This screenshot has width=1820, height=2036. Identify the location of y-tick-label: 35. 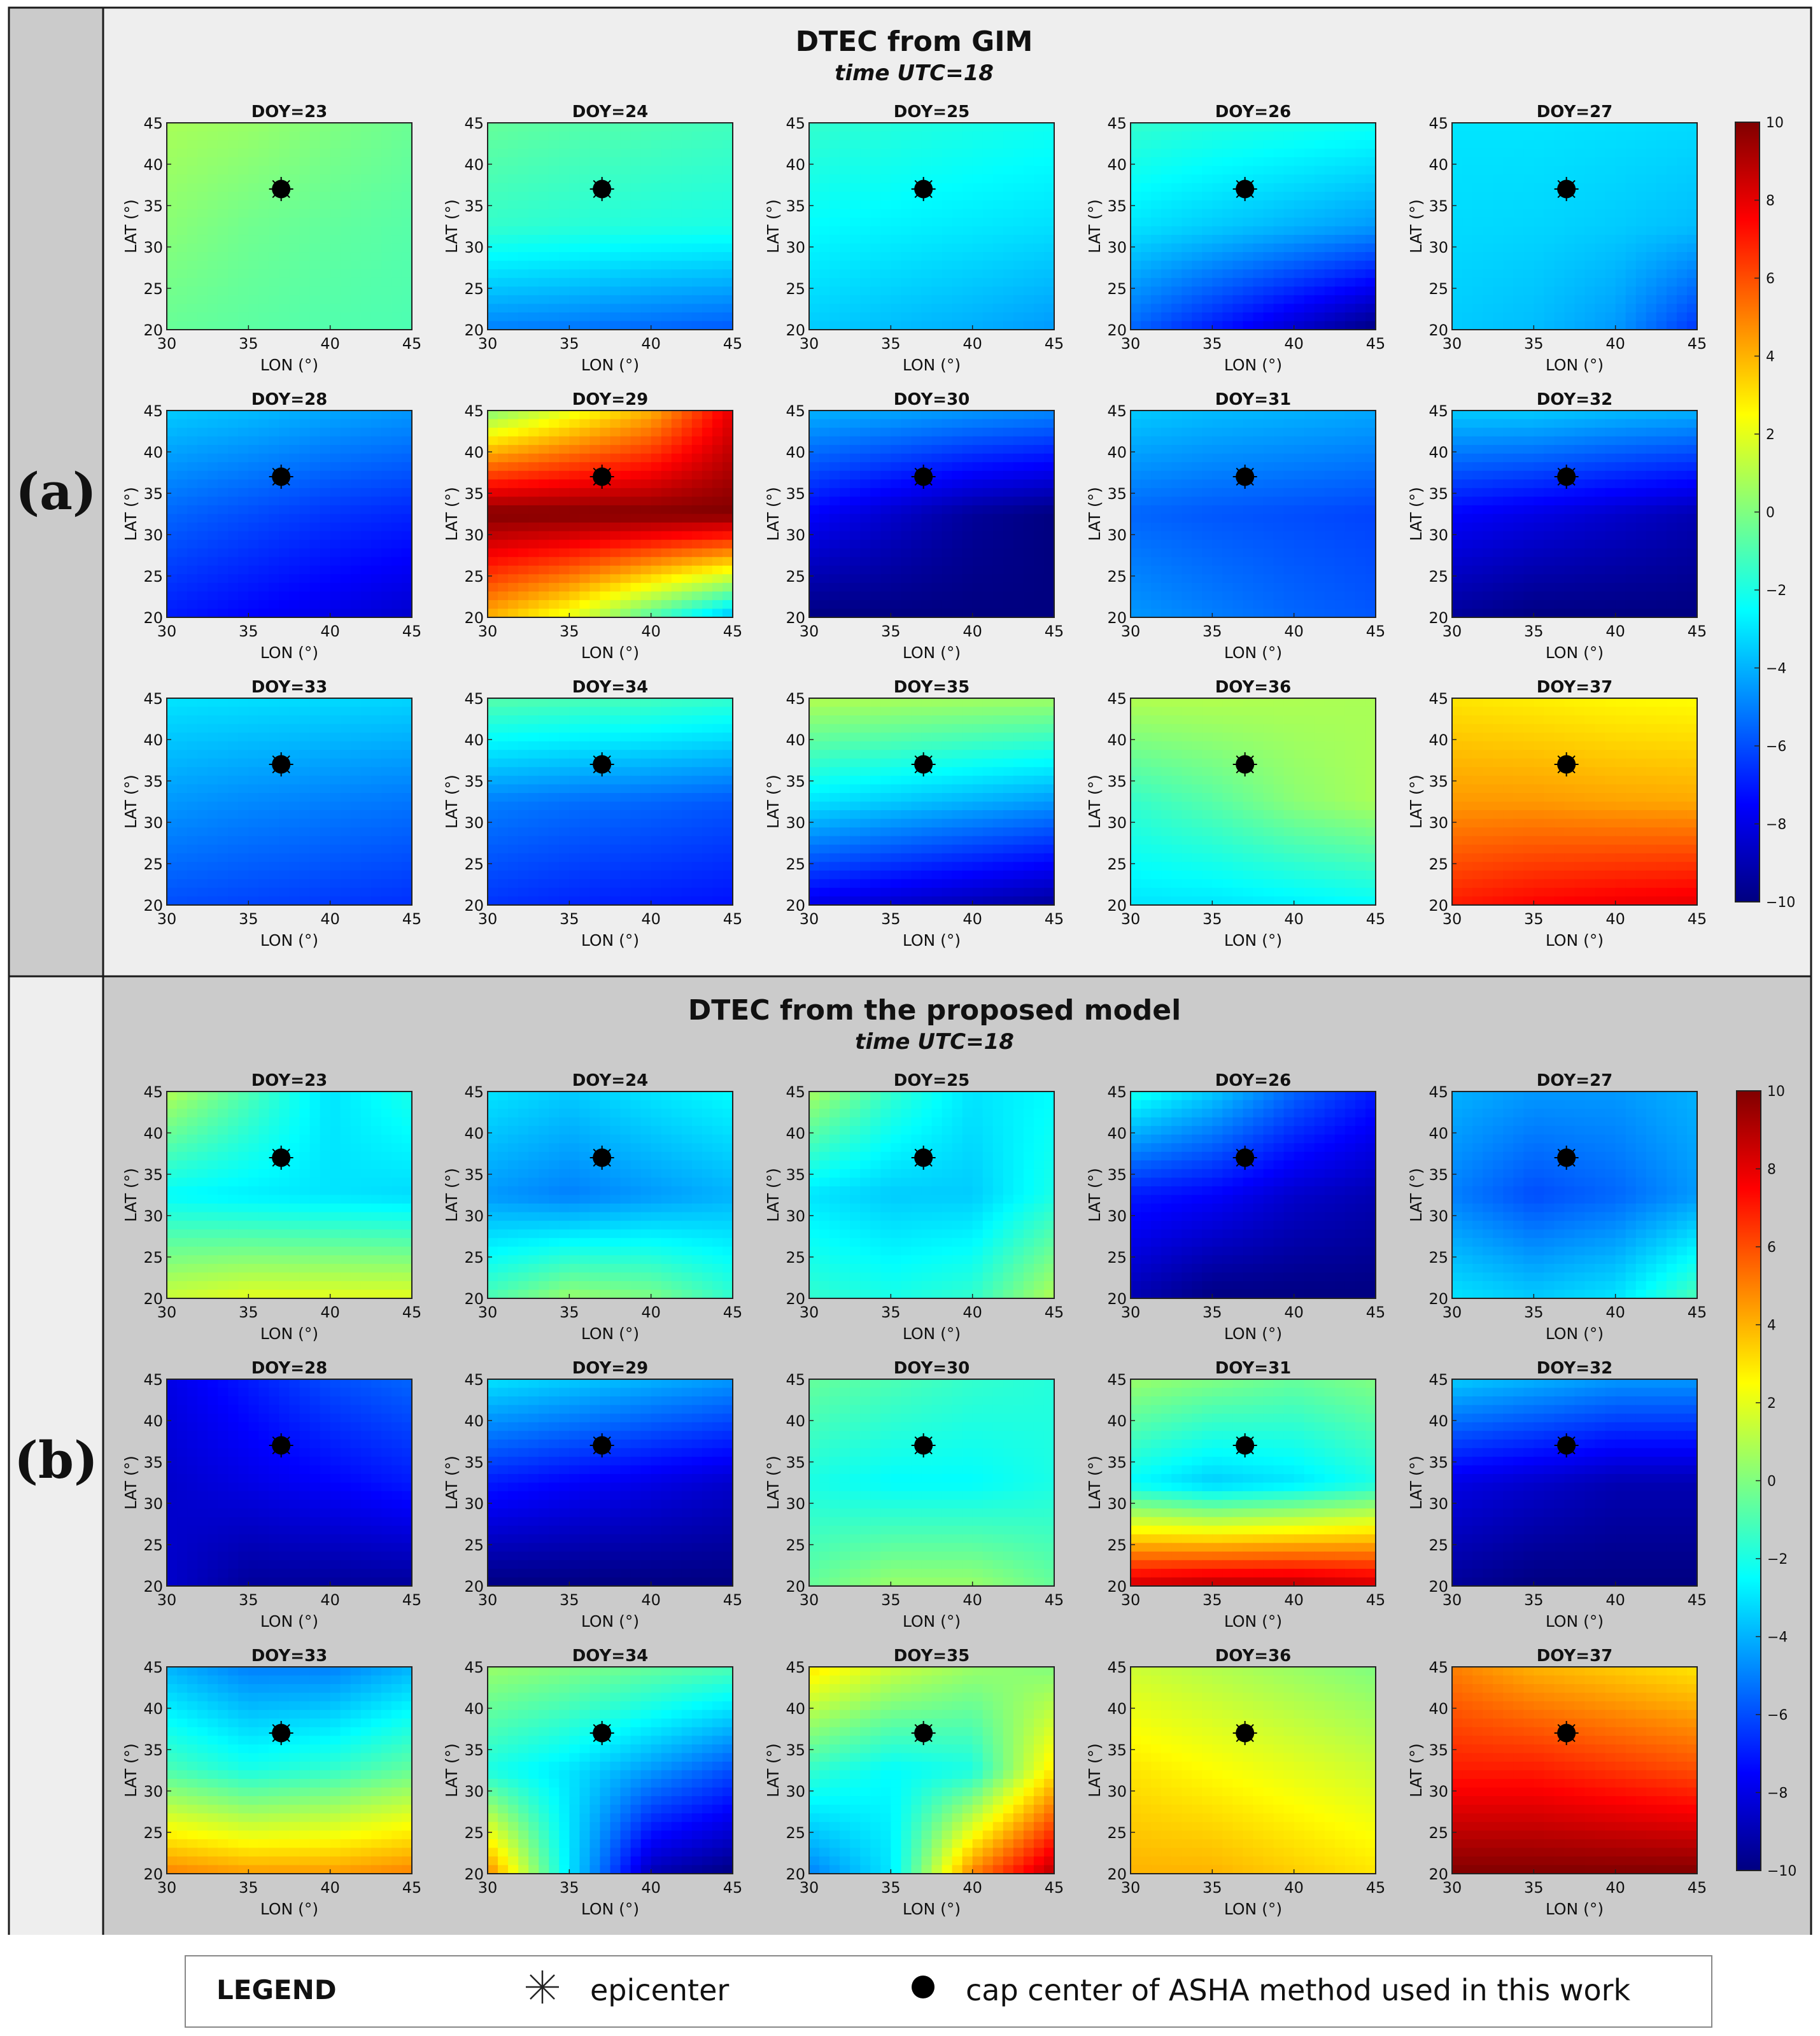
(795, 206).